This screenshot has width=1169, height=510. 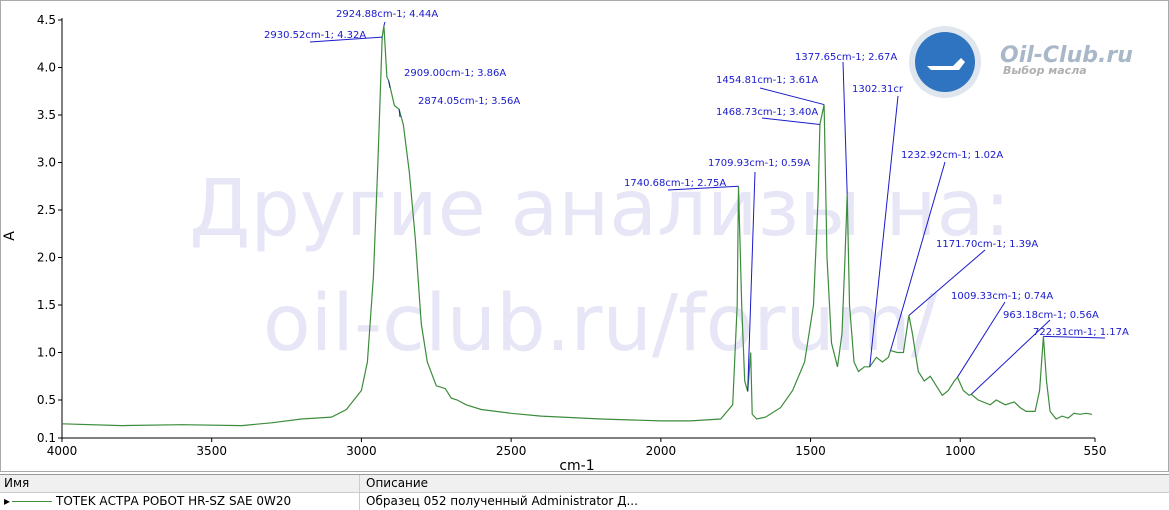 What do you see at coordinates (469, 101) in the screenshot?
I see `peak-label: 2874.05cm-1; 3.56A` at bounding box center [469, 101].